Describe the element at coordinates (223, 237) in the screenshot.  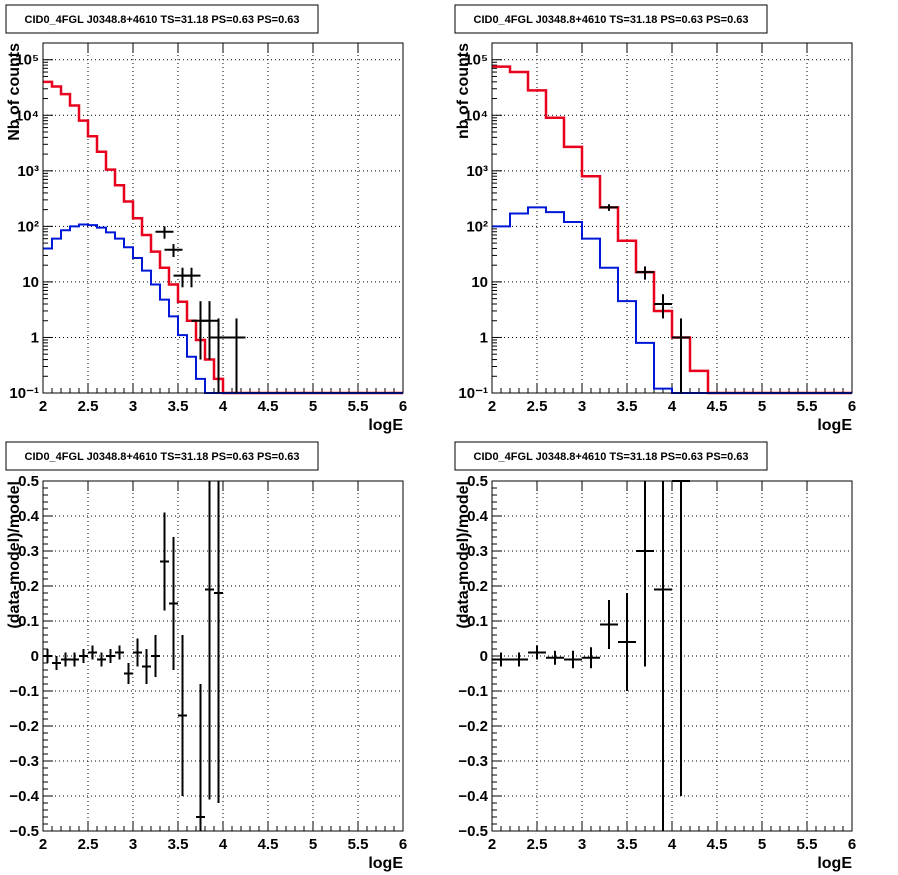
I see `model-total-histogram` at that location.